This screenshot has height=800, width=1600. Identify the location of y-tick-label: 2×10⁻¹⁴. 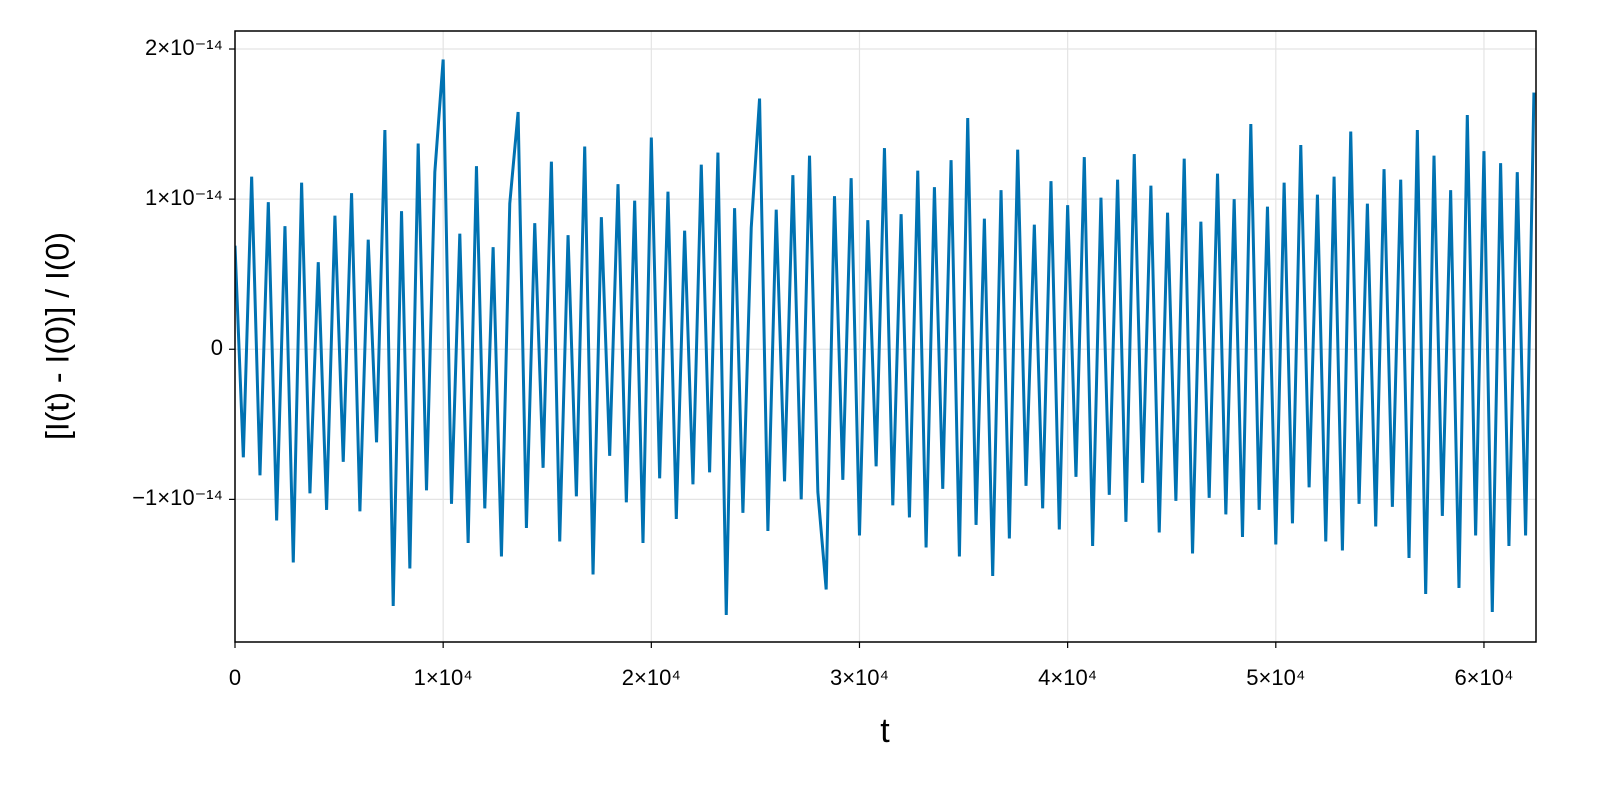
(184, 47).